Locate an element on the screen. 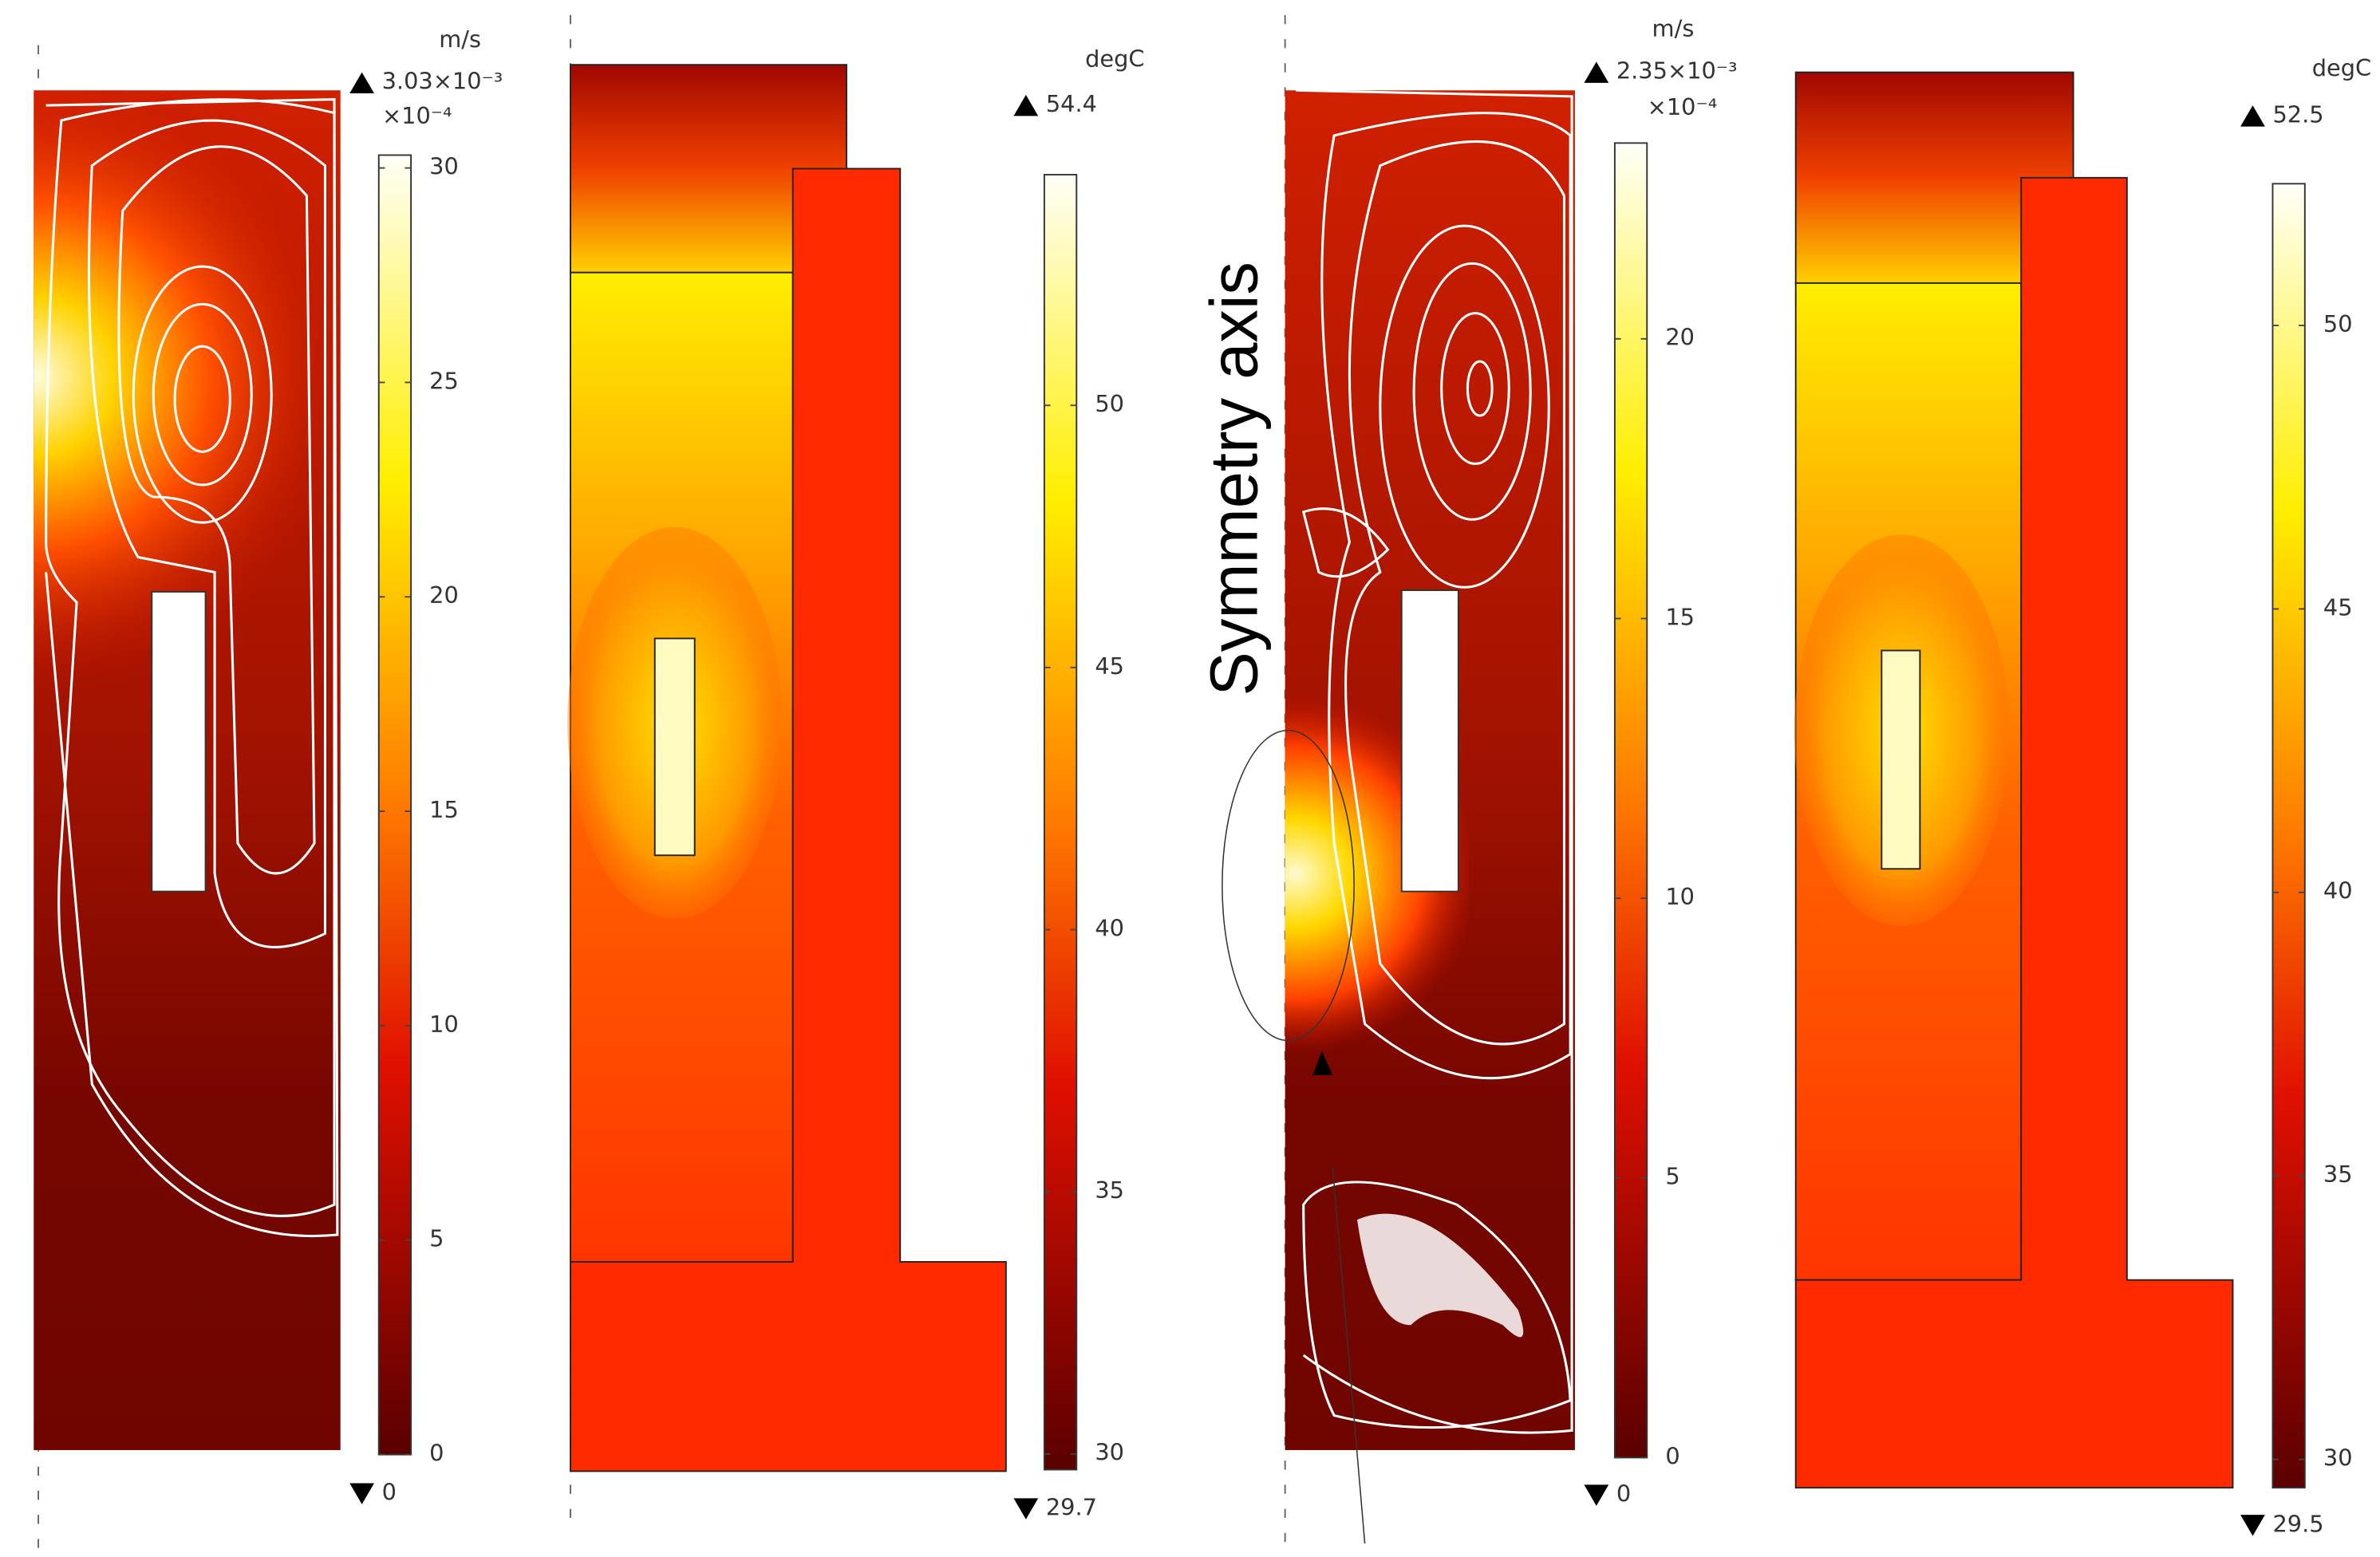  arrow-head is located at coordinates (1322, 1062).